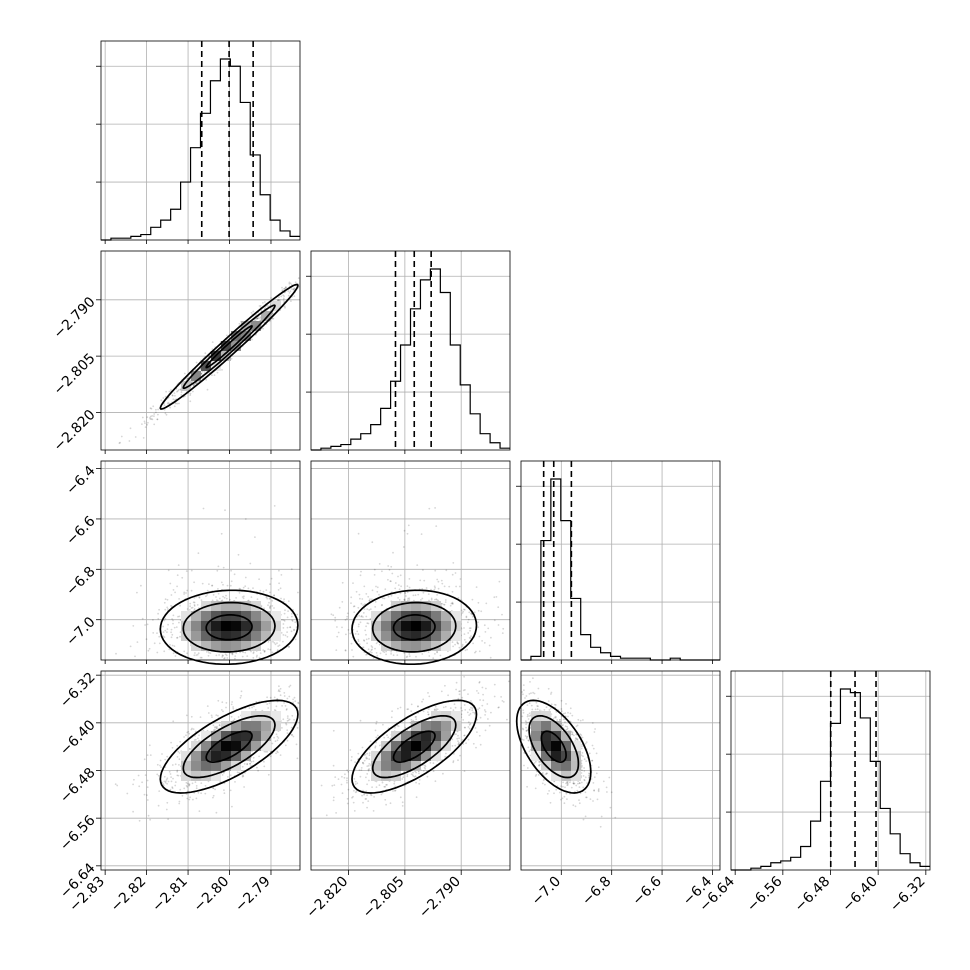 The image size is (970, 970). I want to click on x-tick-label: −2.80, so click(212, 895).